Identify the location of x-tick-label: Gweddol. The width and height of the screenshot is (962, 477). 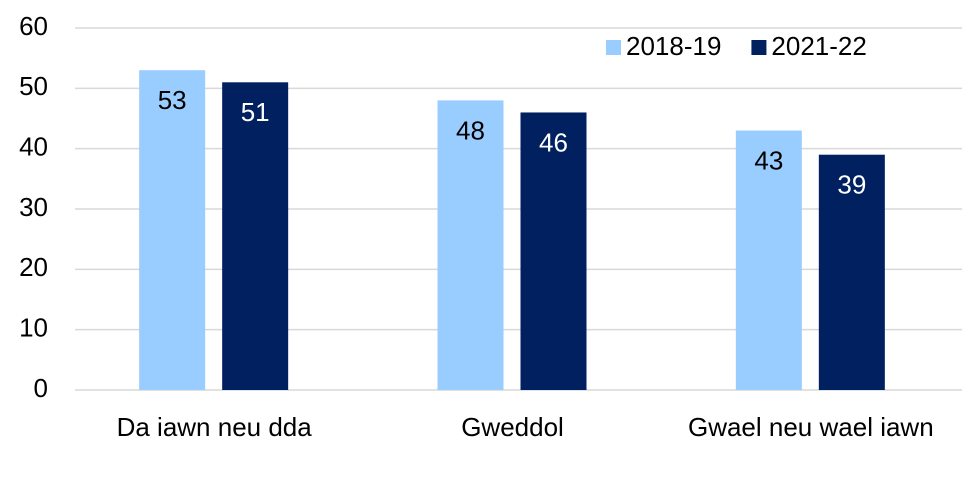
(512, 427).